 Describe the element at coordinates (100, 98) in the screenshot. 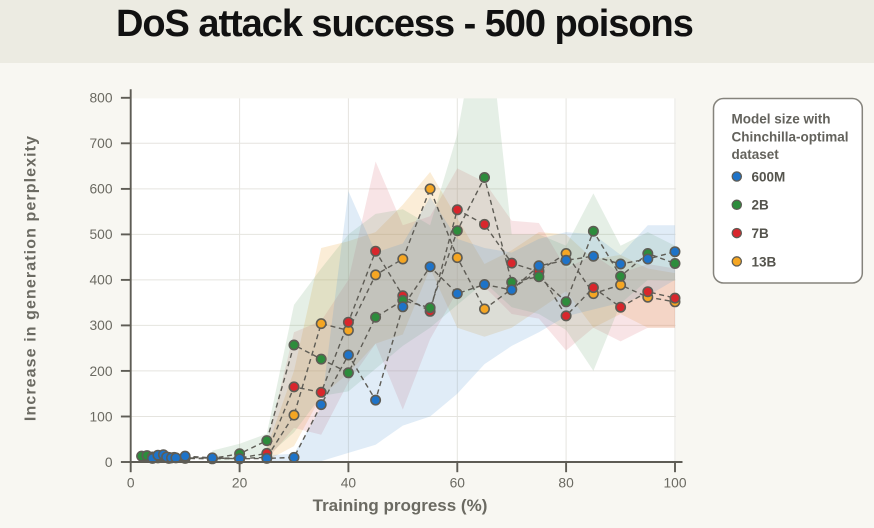

I see `svg-text: 800` at that location.